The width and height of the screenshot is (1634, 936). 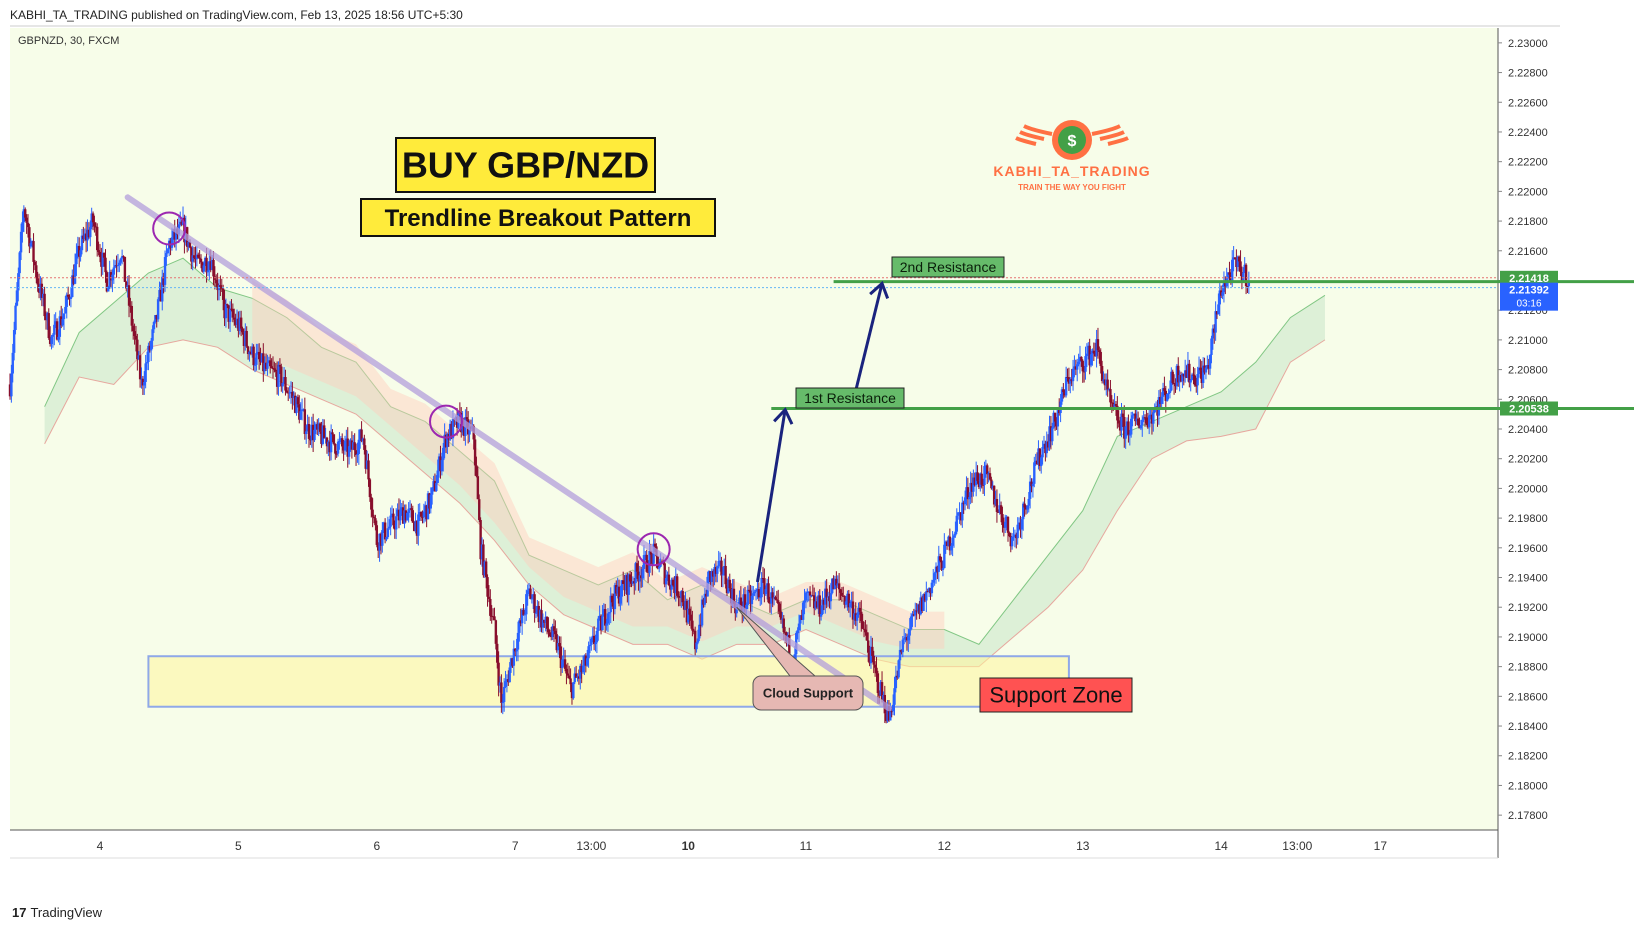 I want to click on x-tick-label: 5, so click(x=238, y=846).